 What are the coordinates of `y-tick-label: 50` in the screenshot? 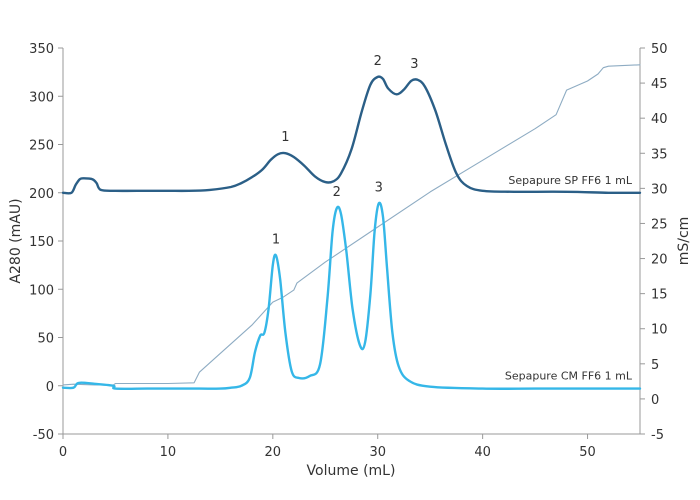 It's located at (45, 339).